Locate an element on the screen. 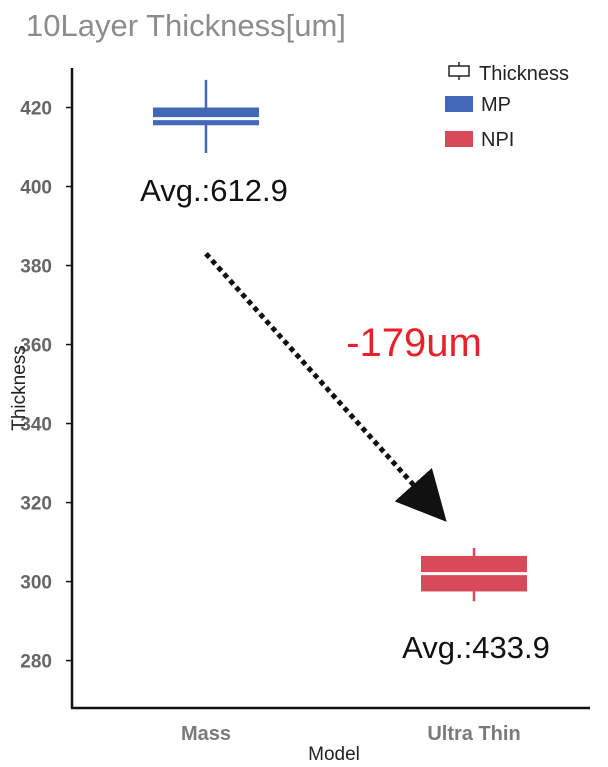 This screenshot has height=767, width=608. y-tick-label: 360 is located at coordinates (36, 346).